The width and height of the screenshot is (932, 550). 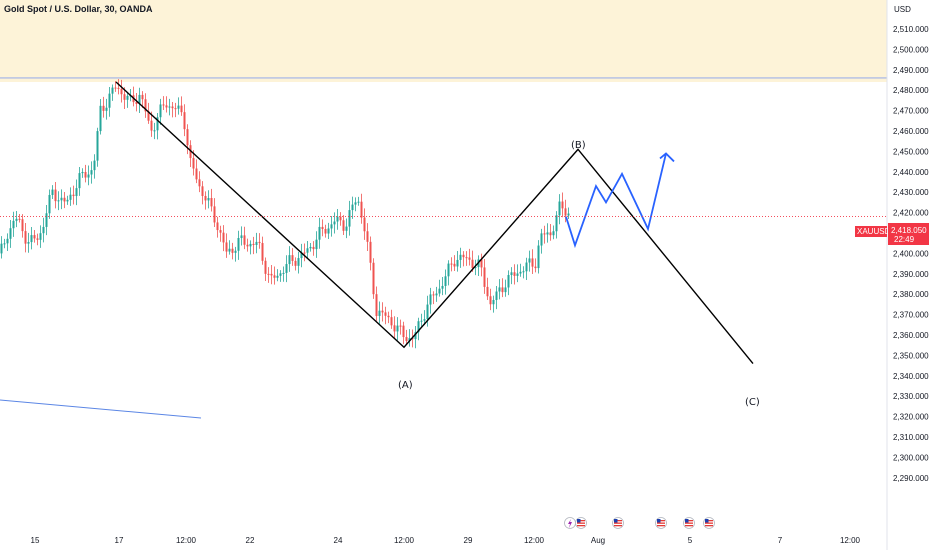 I want to click on time-tick-label: 24, so click(x=338, y=540).